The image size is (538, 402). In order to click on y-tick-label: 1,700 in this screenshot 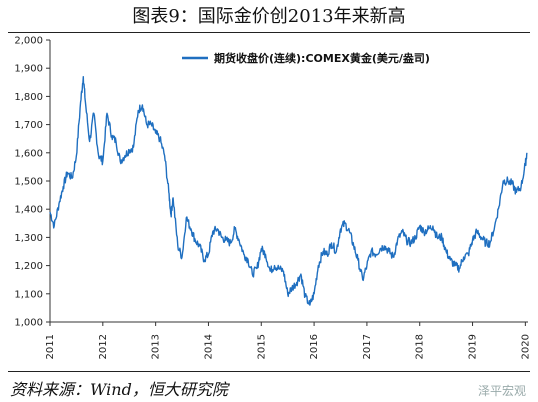, I will do `click(28, 125)`.